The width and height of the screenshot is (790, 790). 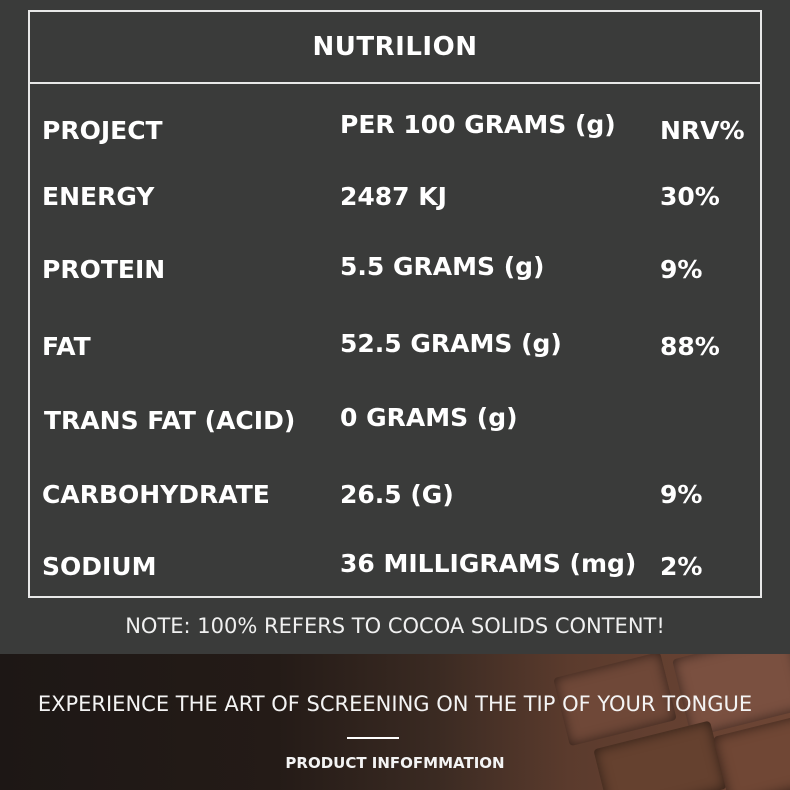 I want to click on table-row: TRANS FAT (ACID) 0 GRAMS (g), so click(x=395, y=424).